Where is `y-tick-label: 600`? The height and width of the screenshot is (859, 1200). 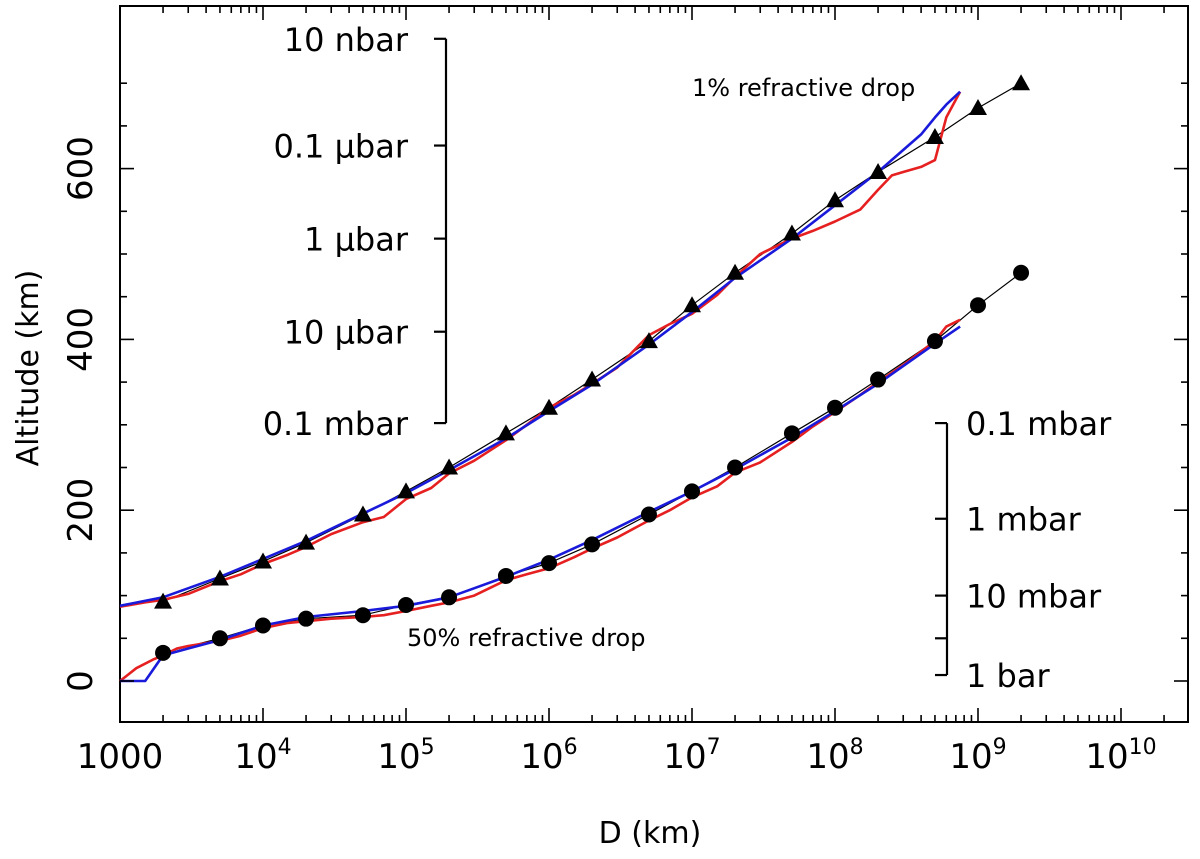
y-tick-label: 600 is located at coordinates (81, 168).